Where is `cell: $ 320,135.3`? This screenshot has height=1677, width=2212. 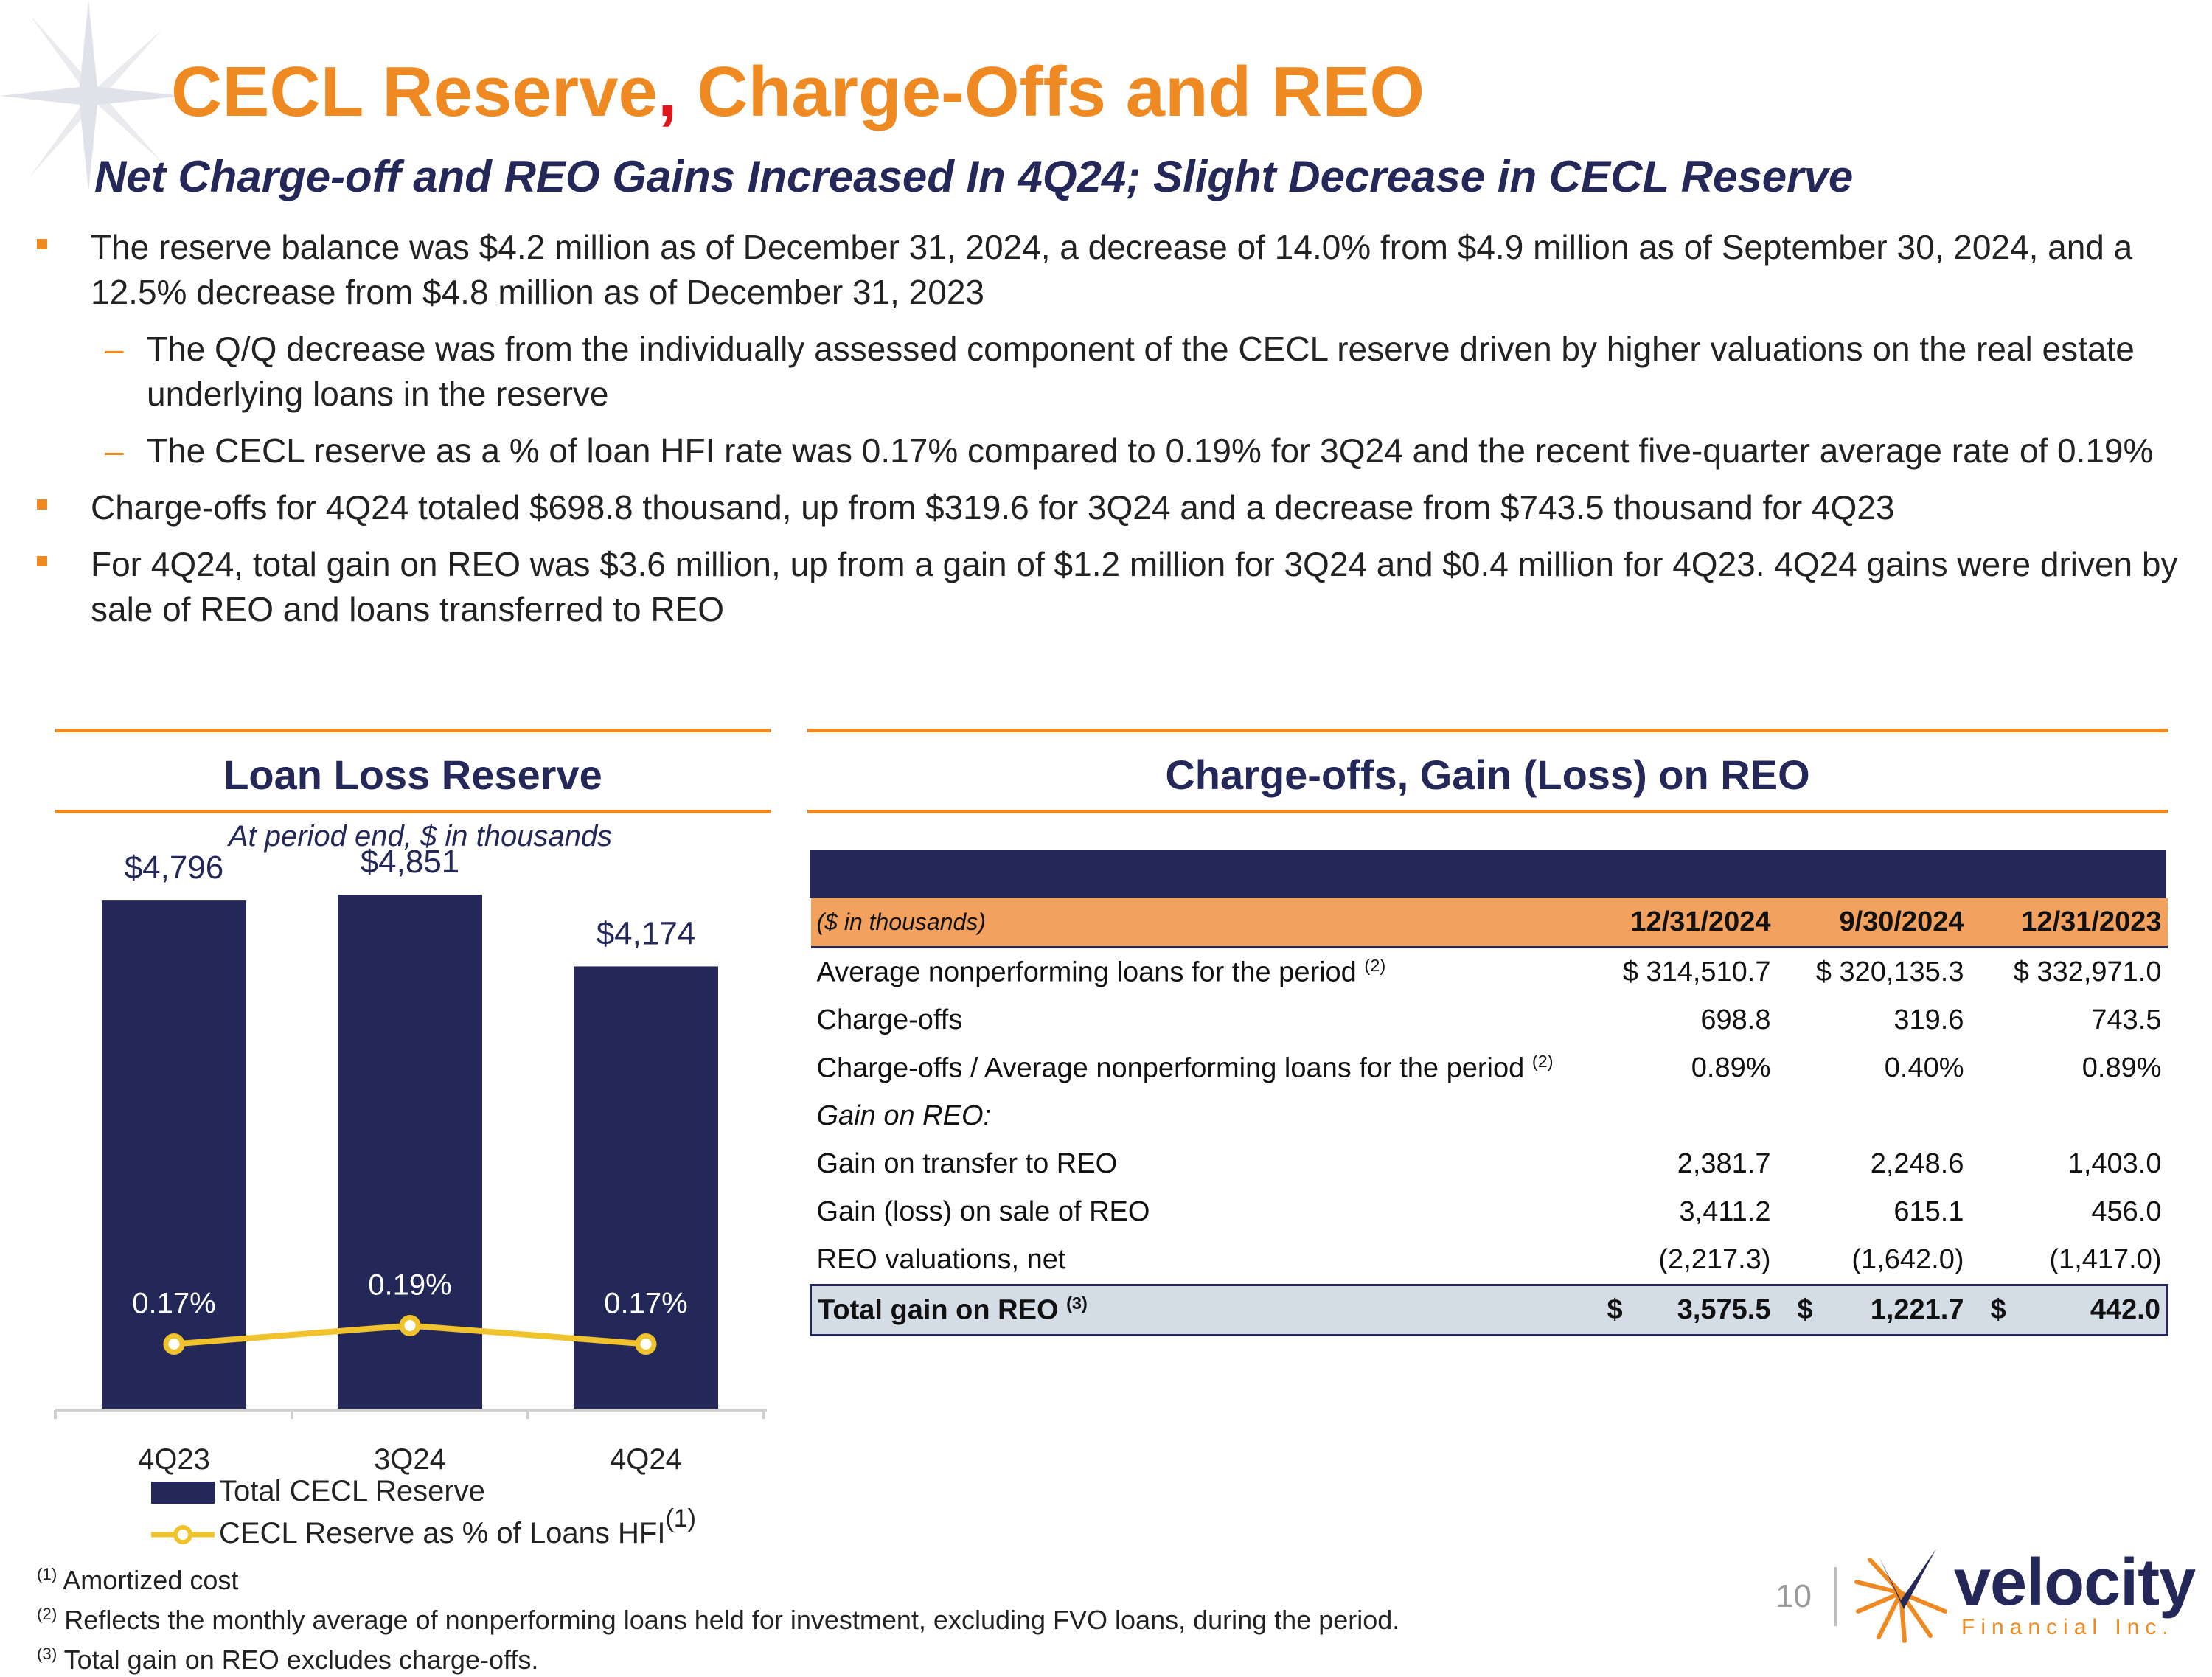 cell: $ 320,135.3 is located at coordinates (1889, 971).